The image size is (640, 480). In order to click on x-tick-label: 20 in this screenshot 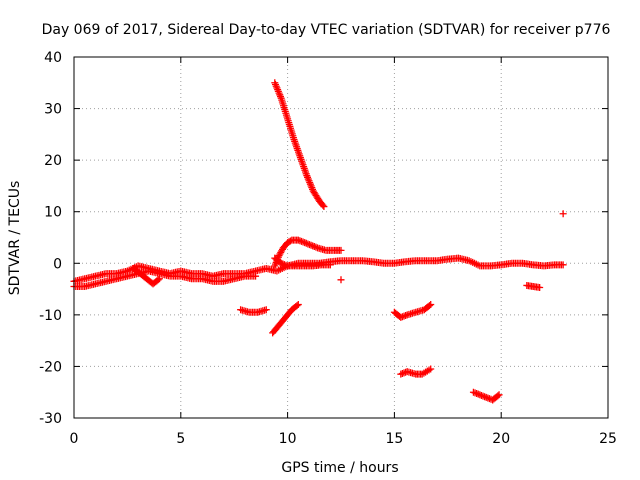, I will do `click(501, 439)`.